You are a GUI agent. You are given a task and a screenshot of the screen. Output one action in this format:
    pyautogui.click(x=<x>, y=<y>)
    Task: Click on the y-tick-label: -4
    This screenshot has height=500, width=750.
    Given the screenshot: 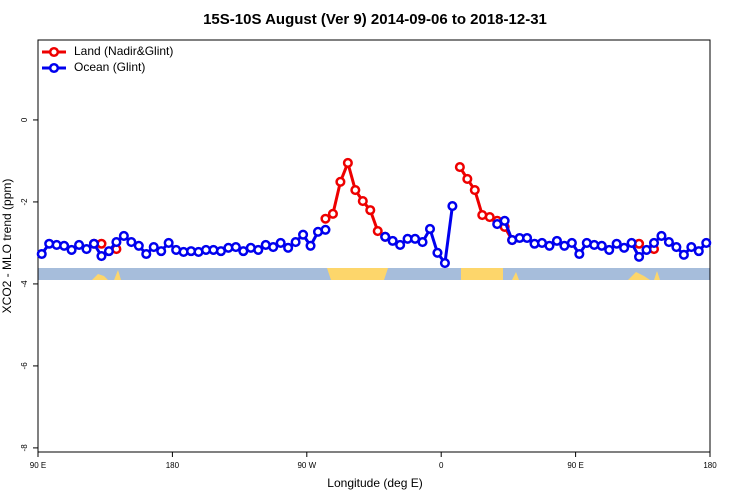 What is the action you would take?
    pyautogui.click(x=24, y=284)
    